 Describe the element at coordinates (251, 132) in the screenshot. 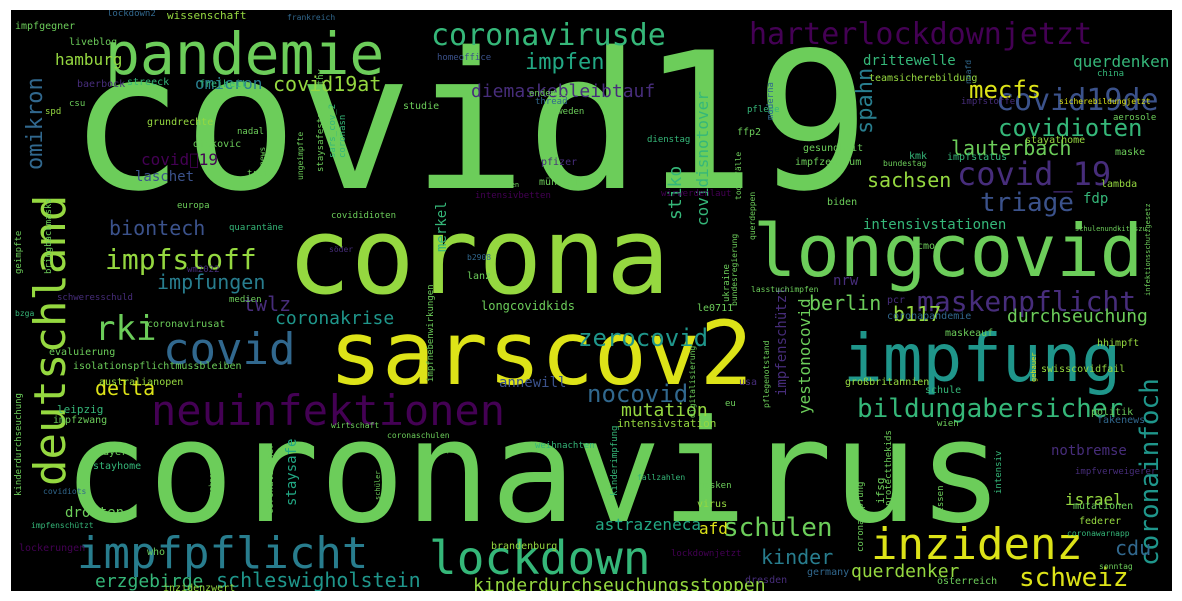

I see `word-nadal: nadal` at that location.